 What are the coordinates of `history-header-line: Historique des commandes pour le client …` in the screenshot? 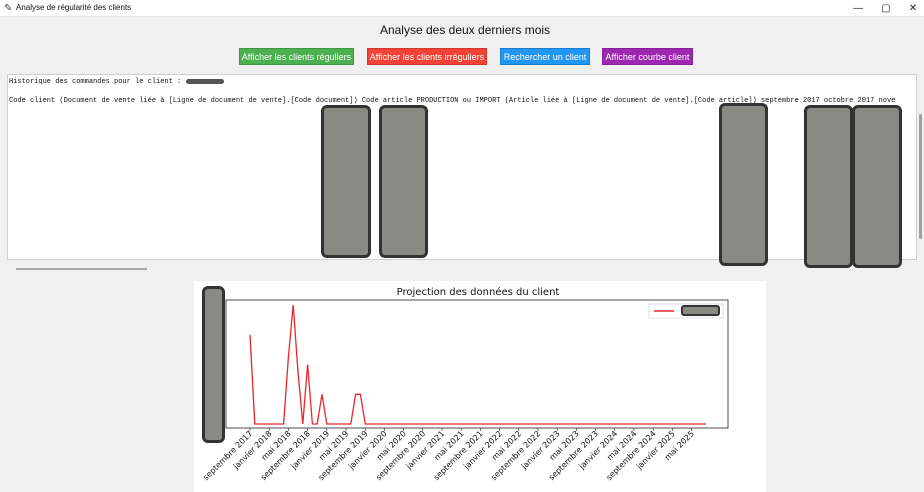 It's located at (95, 82).